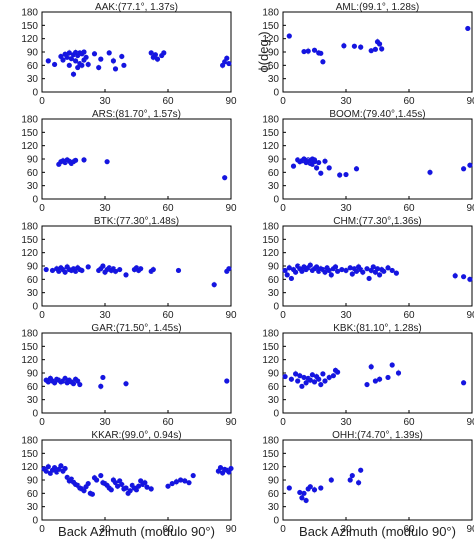 This screenshot has width=474, height=541. What do you see at coordinates (263, 51) in the screenshot?
I see `y-axis-label: ϕ(deg.)` at bounding box center [263, 51].